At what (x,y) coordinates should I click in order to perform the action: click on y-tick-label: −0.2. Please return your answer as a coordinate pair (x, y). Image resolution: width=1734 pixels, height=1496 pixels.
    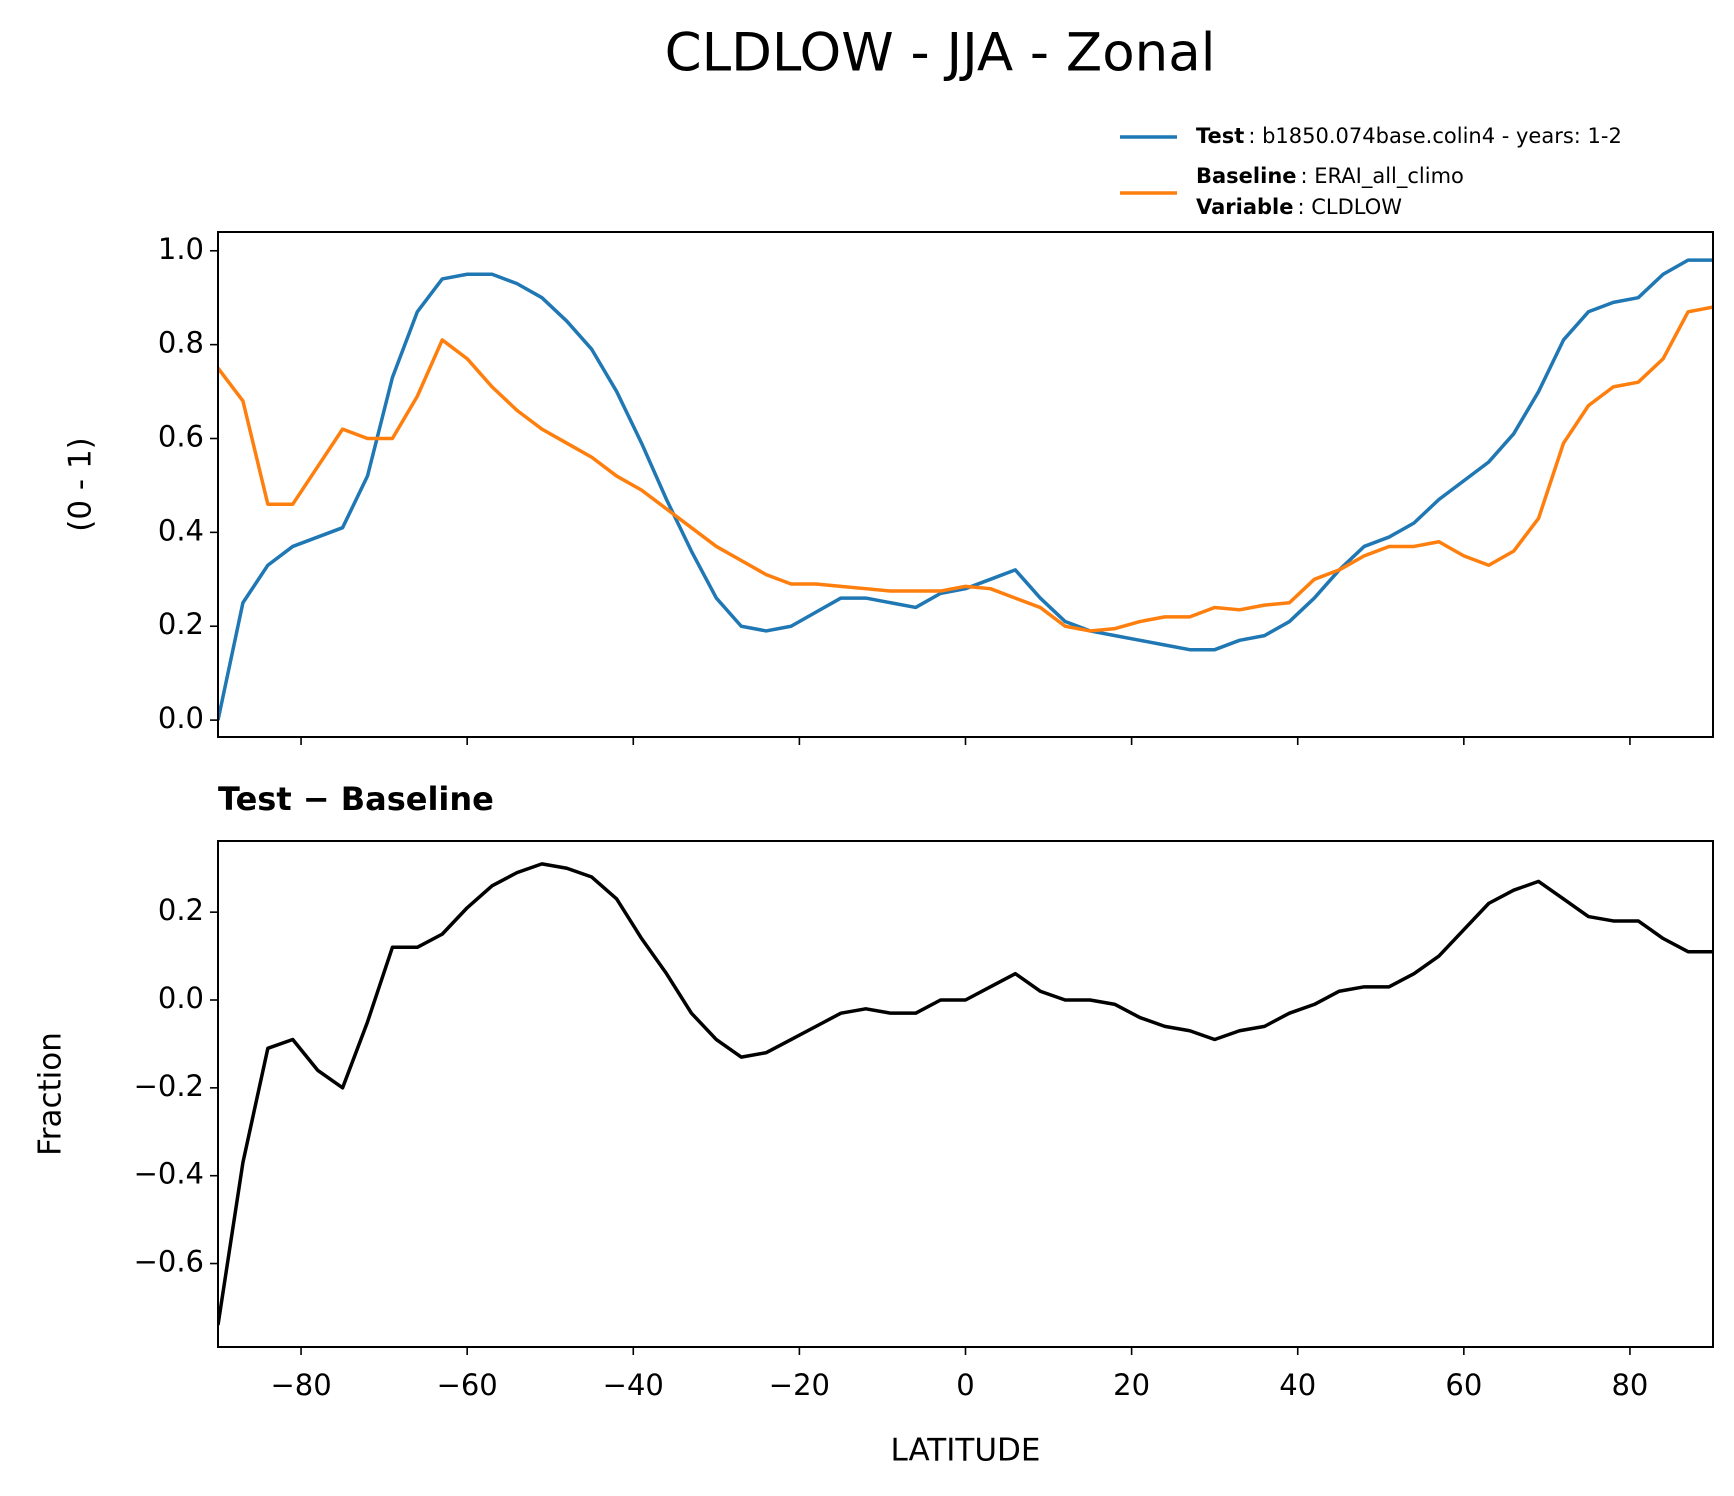
    Looking at the image, I should click on (169, 1086).